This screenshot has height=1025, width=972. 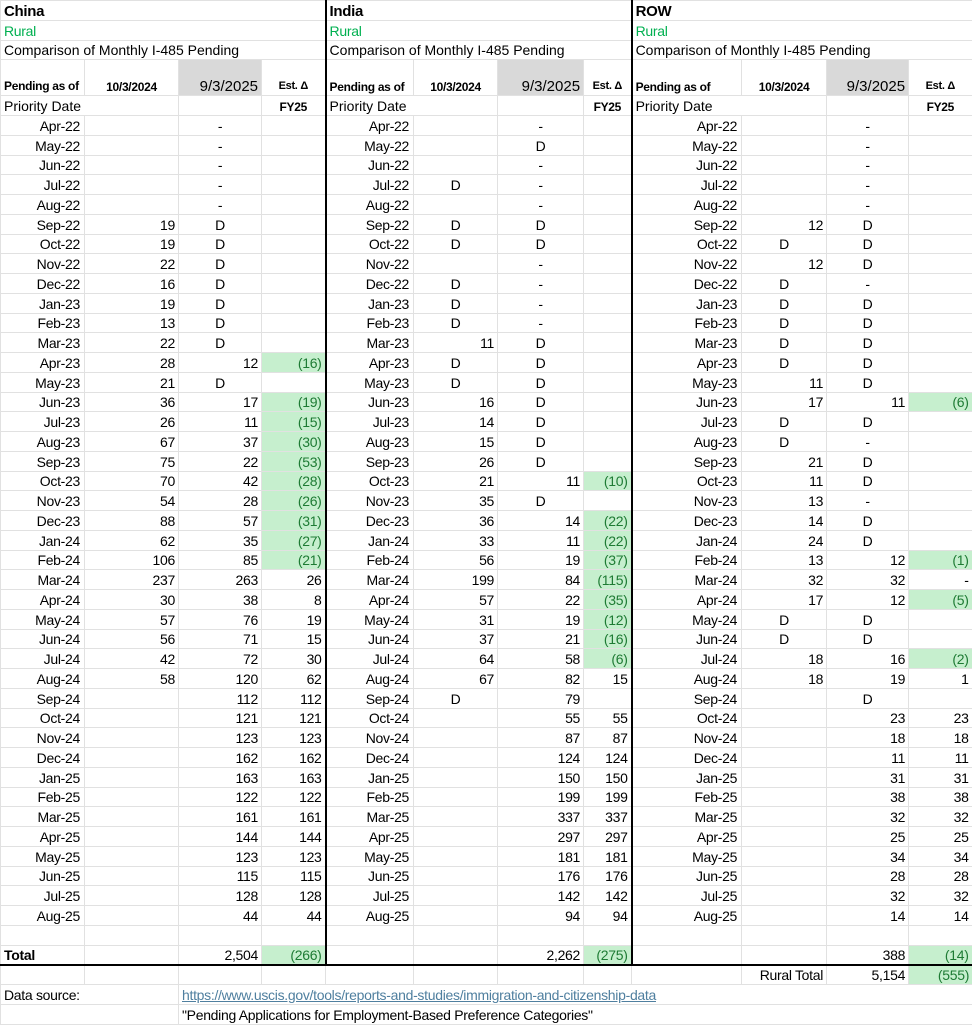 I want to click on priority-date: Jul-23, so click(x=687, y=422).